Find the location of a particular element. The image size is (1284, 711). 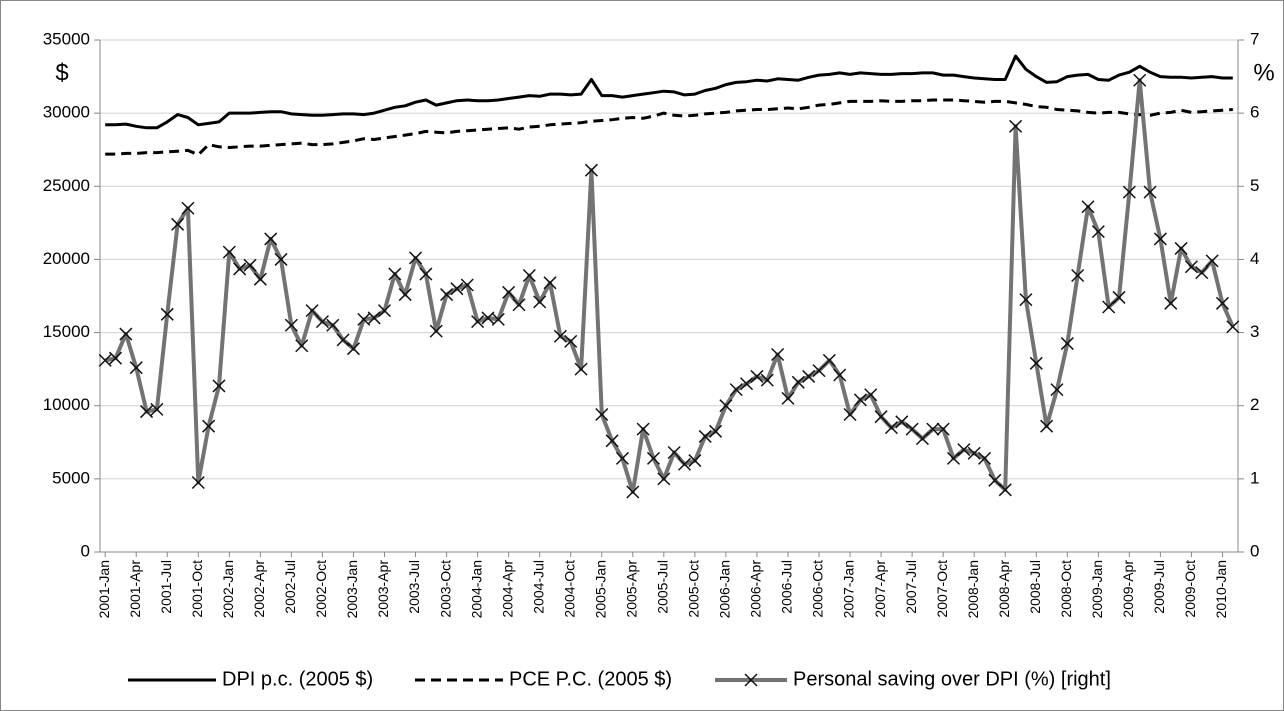

x-tick-label: 2001-Oct is located at coordinates (197, 589).